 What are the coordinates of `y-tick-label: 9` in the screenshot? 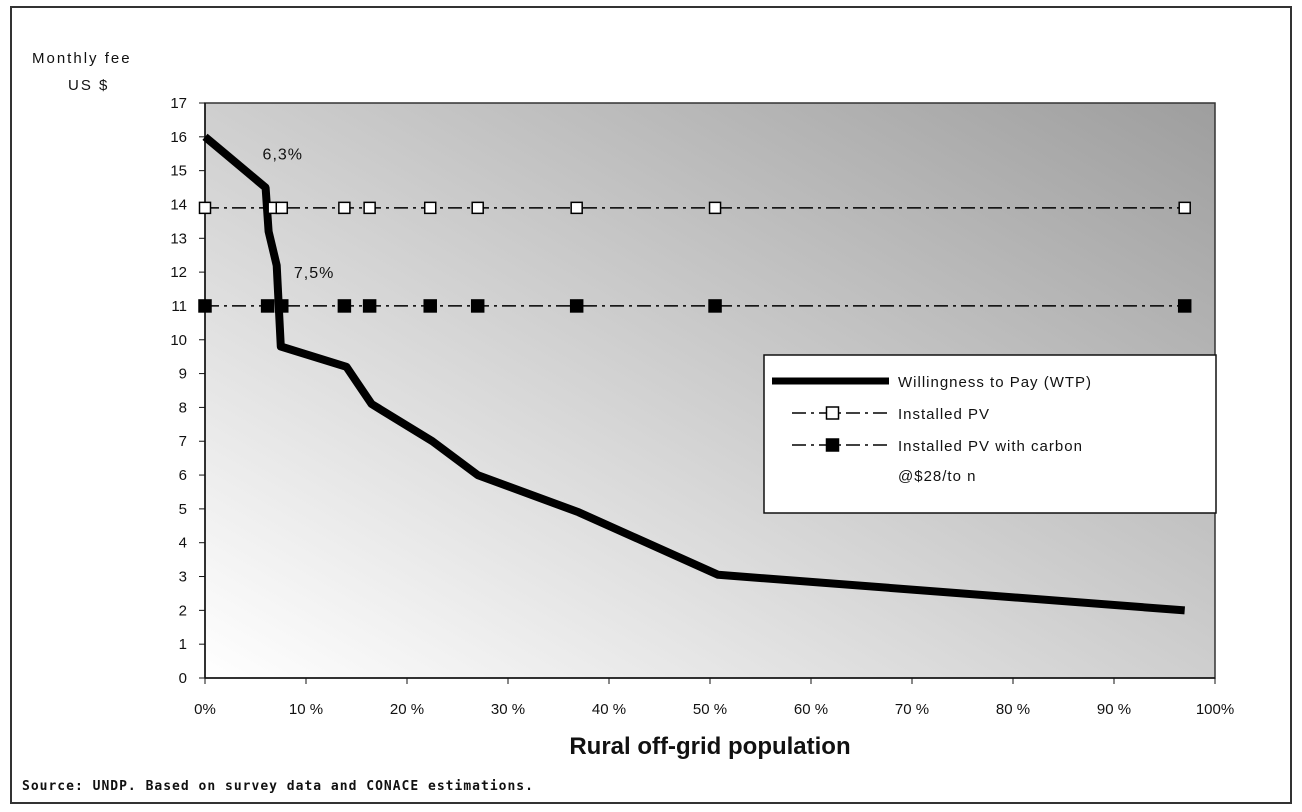 It's located at (183, 374).